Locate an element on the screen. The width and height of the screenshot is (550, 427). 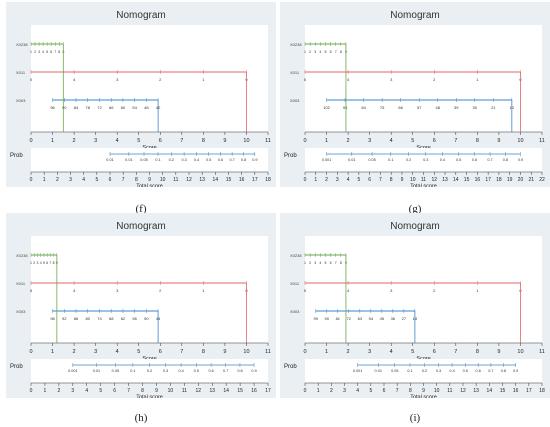
total-tick-label: 6 is located at coordinates (384, 391).